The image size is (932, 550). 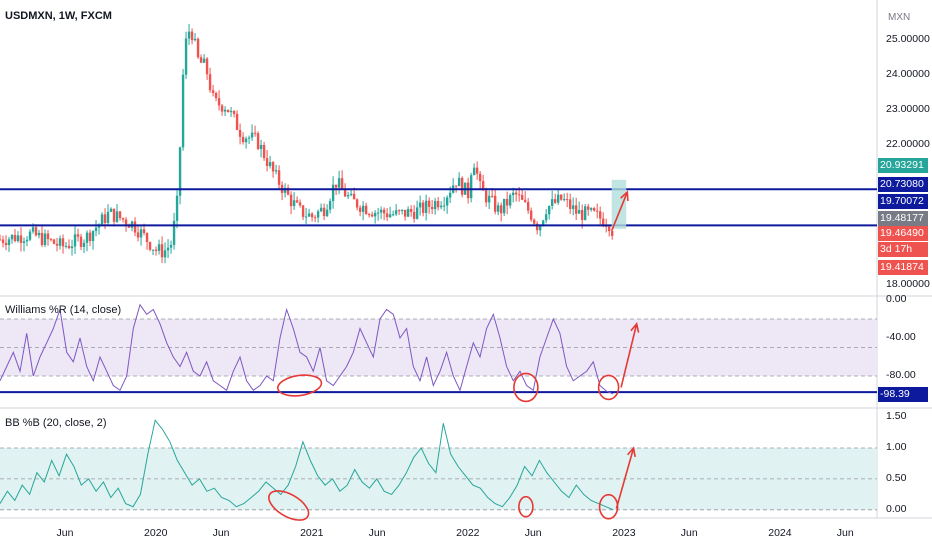 I want to click on price-tag-high: 20.93291, so click(x=903, y=165).